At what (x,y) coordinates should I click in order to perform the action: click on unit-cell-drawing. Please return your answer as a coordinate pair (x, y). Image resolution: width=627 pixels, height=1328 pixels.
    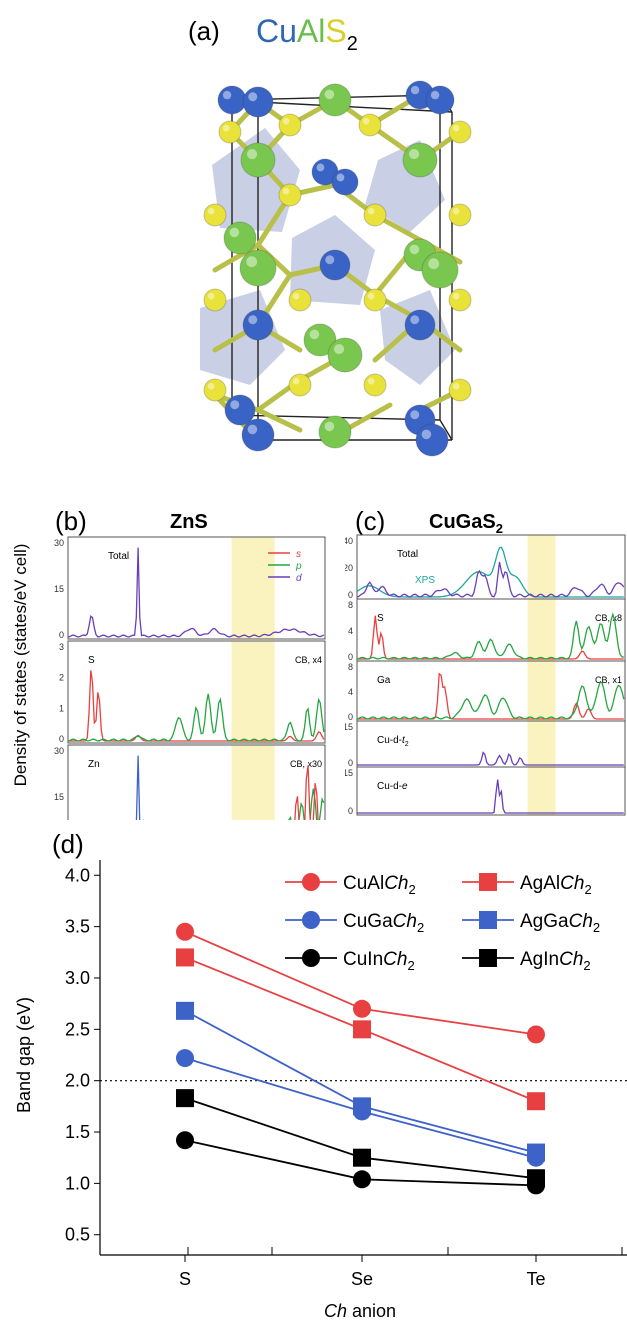
    Looking at the image, I should click on (336, 268).